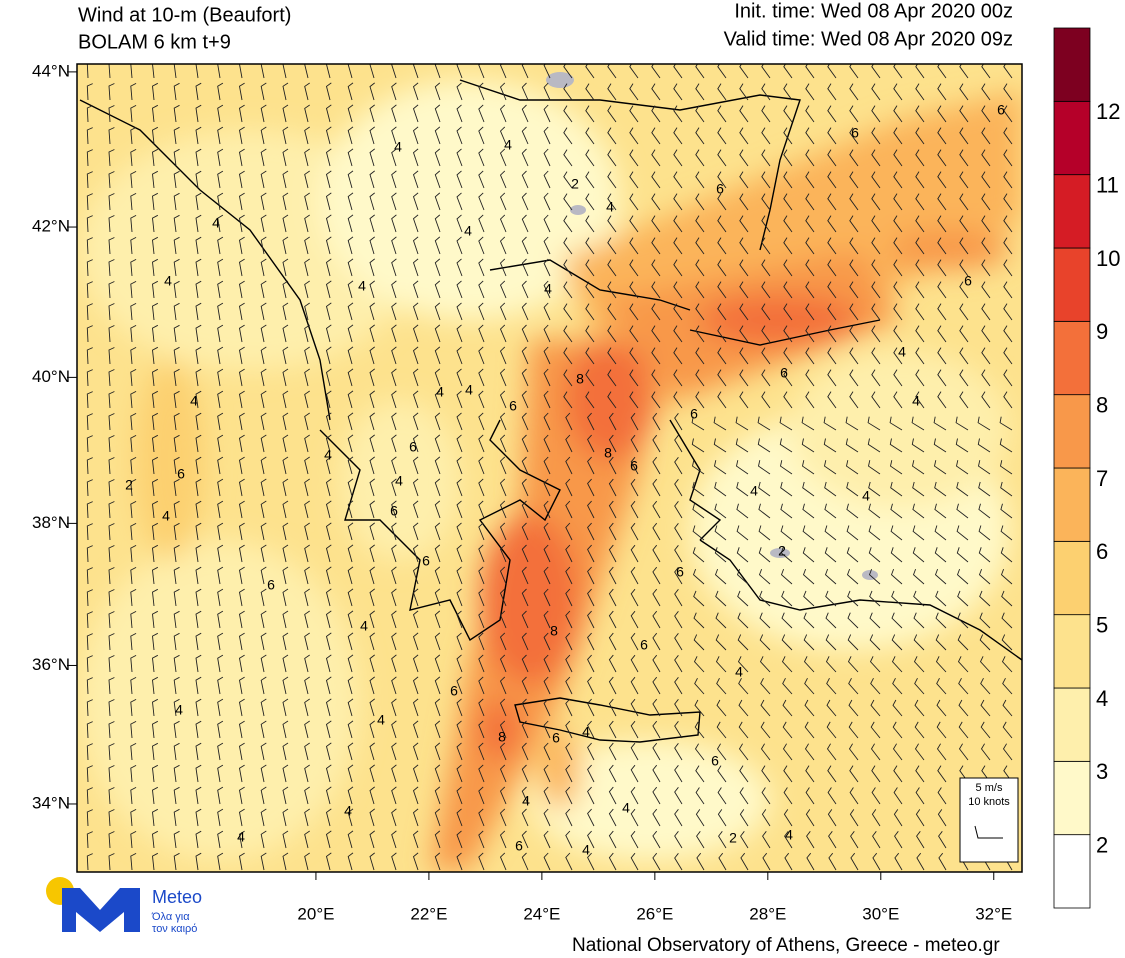  Describe the element at coordinates (184, 15) in the screenshot. I see `title: Wind at 10-m (Beaufort)` at that location.